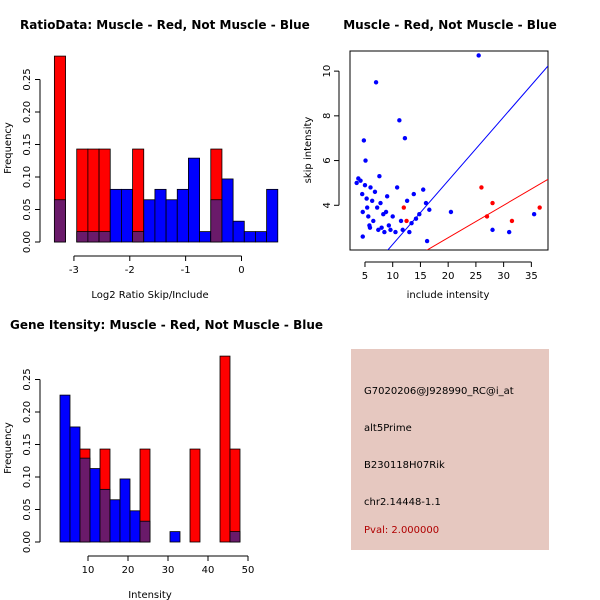 The height and width of the screenshot is (600, 600). I want to click on y-tick-label: 8, so click(327, 116).